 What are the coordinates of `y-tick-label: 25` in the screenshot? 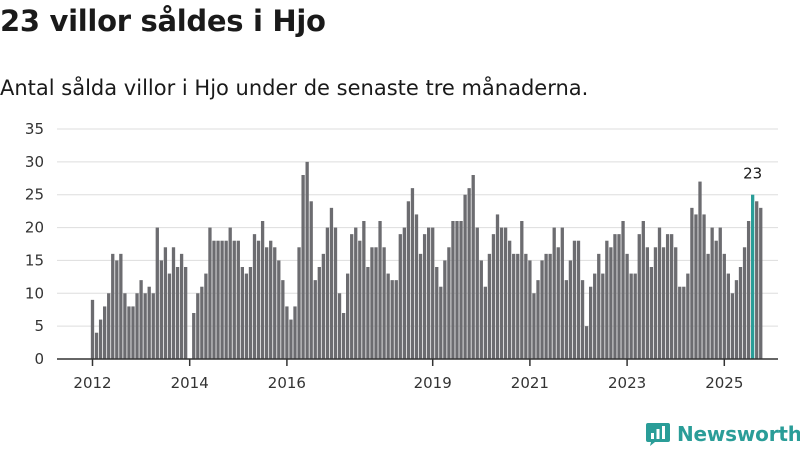 It's located at (34, 195).